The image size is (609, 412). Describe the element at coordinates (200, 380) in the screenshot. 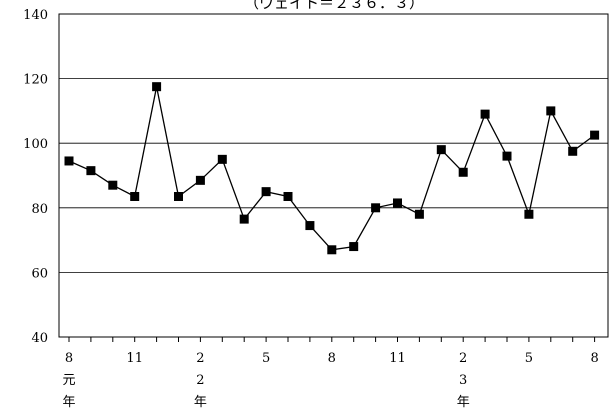

I see `x-year-label: 2` at that location.